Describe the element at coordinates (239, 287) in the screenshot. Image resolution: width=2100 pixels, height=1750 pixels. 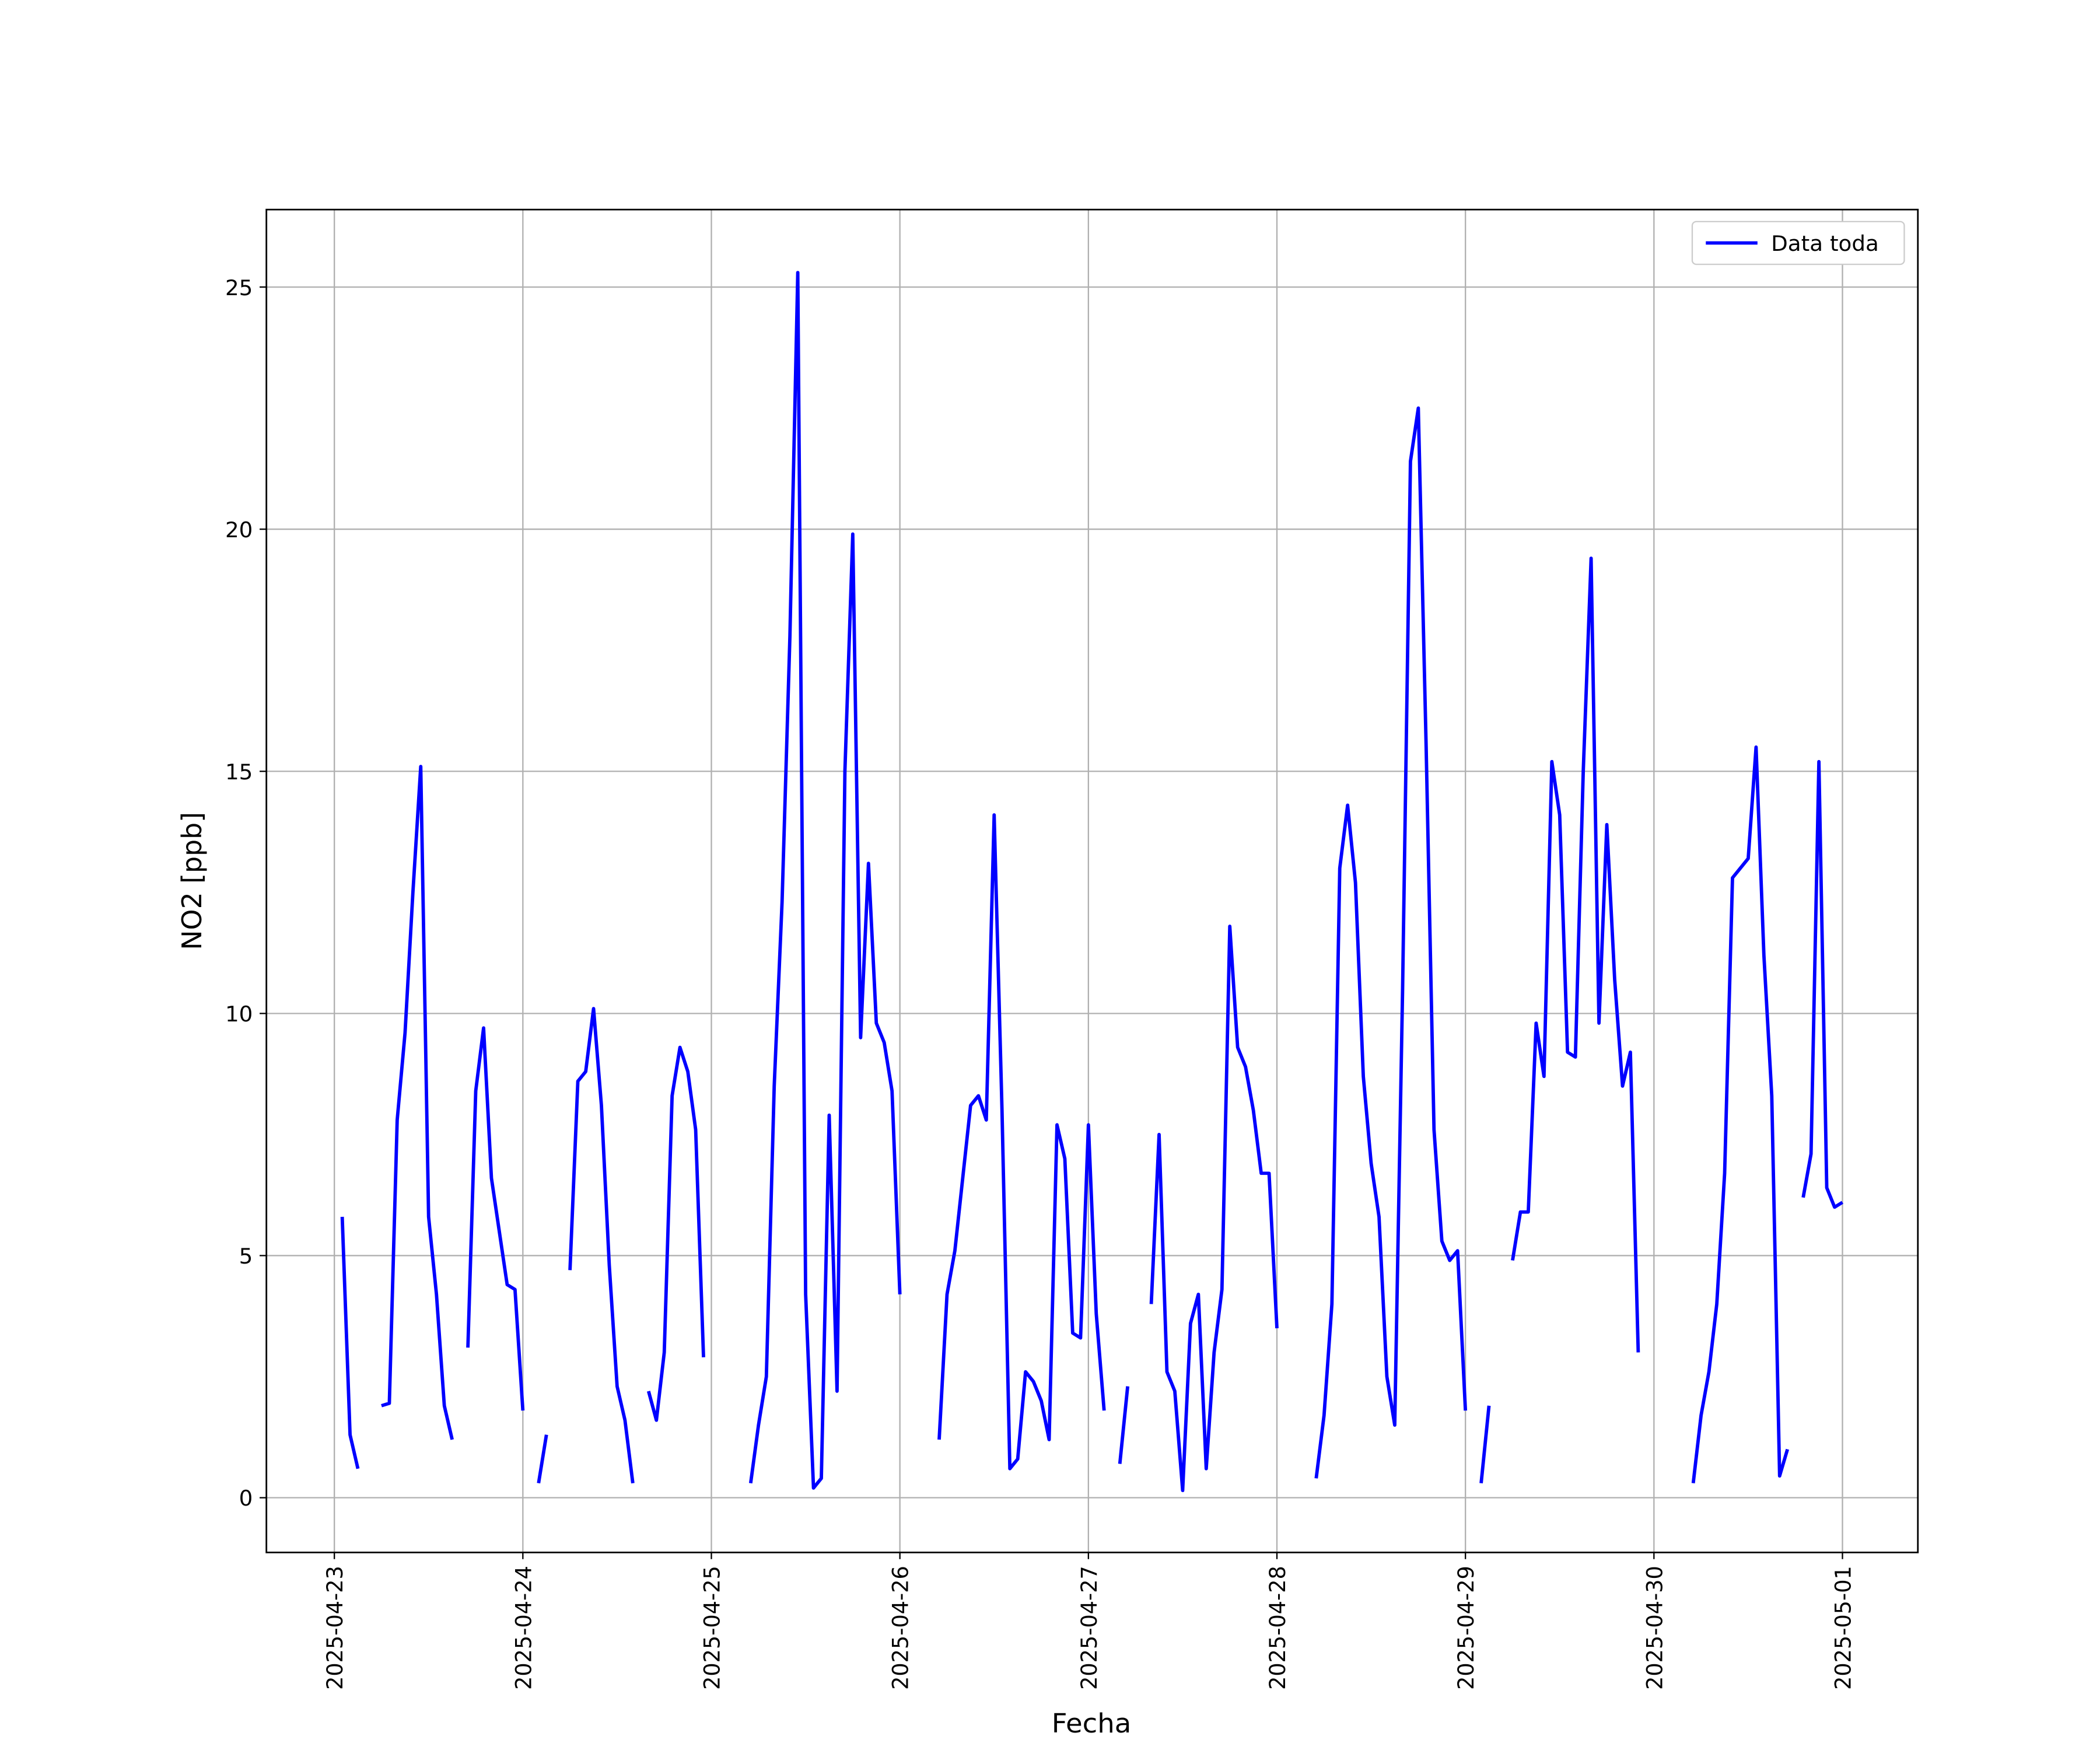
I see `y-tick-label: 25` at that location.